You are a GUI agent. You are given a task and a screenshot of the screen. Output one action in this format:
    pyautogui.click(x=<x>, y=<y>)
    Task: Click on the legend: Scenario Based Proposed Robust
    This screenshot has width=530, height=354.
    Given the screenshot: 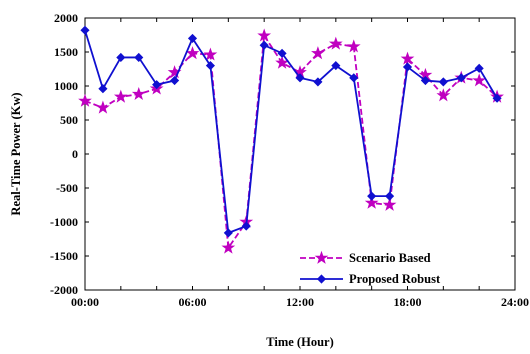 What is the action you would take?
    pyautogui.click(x=370, y=268)
    